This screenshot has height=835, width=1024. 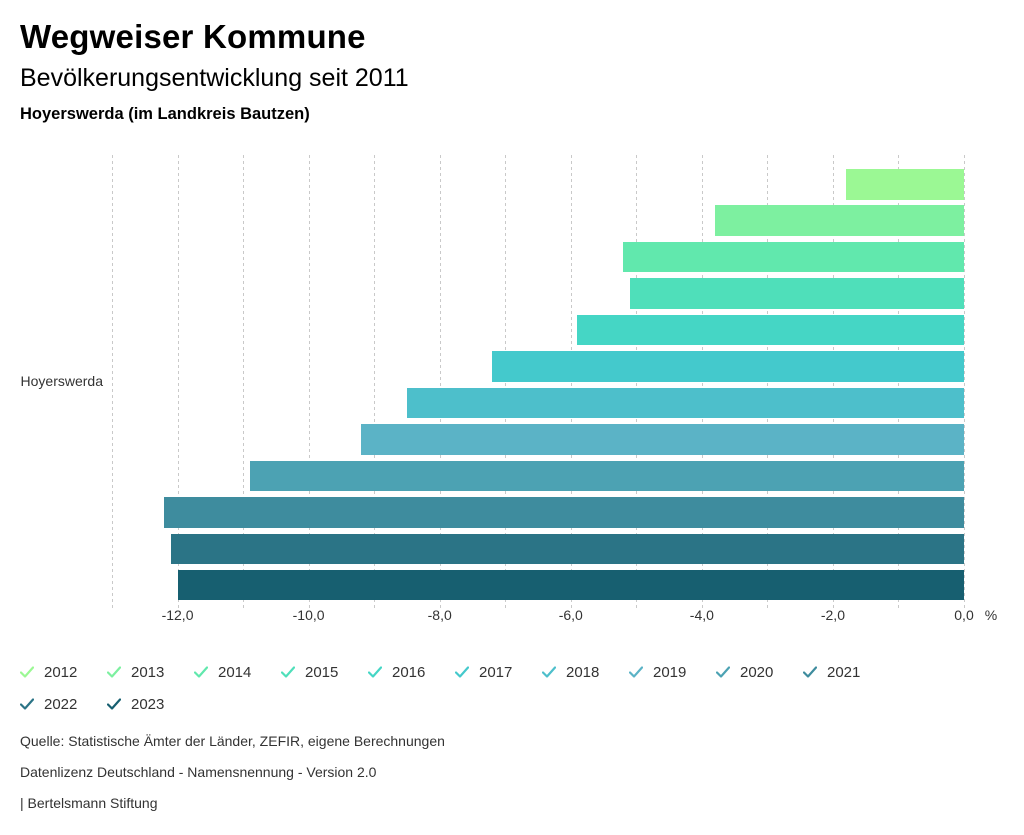 I want to click on legend-item-label: 2014, so click(x=235, y=672).